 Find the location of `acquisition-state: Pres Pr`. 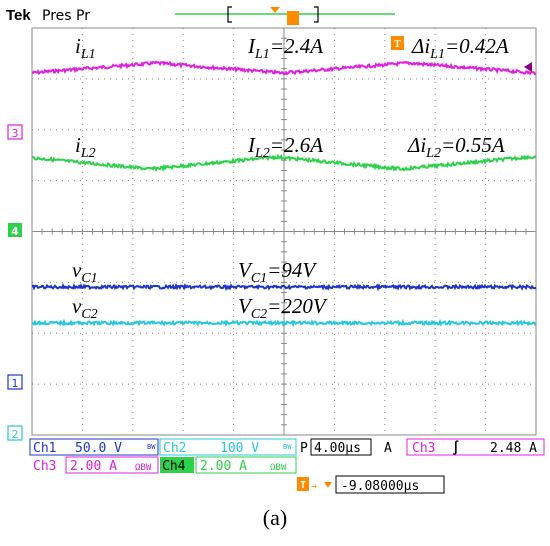

acquisition-state: Pres Pr is located at coordinates (66, 16).